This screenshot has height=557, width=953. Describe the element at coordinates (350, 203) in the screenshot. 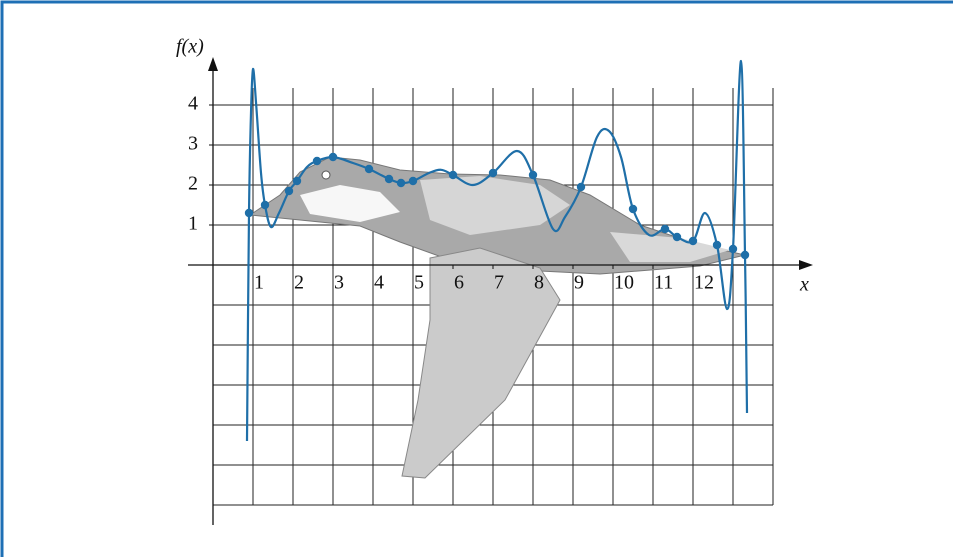

I see `duck-cheek` at that location.